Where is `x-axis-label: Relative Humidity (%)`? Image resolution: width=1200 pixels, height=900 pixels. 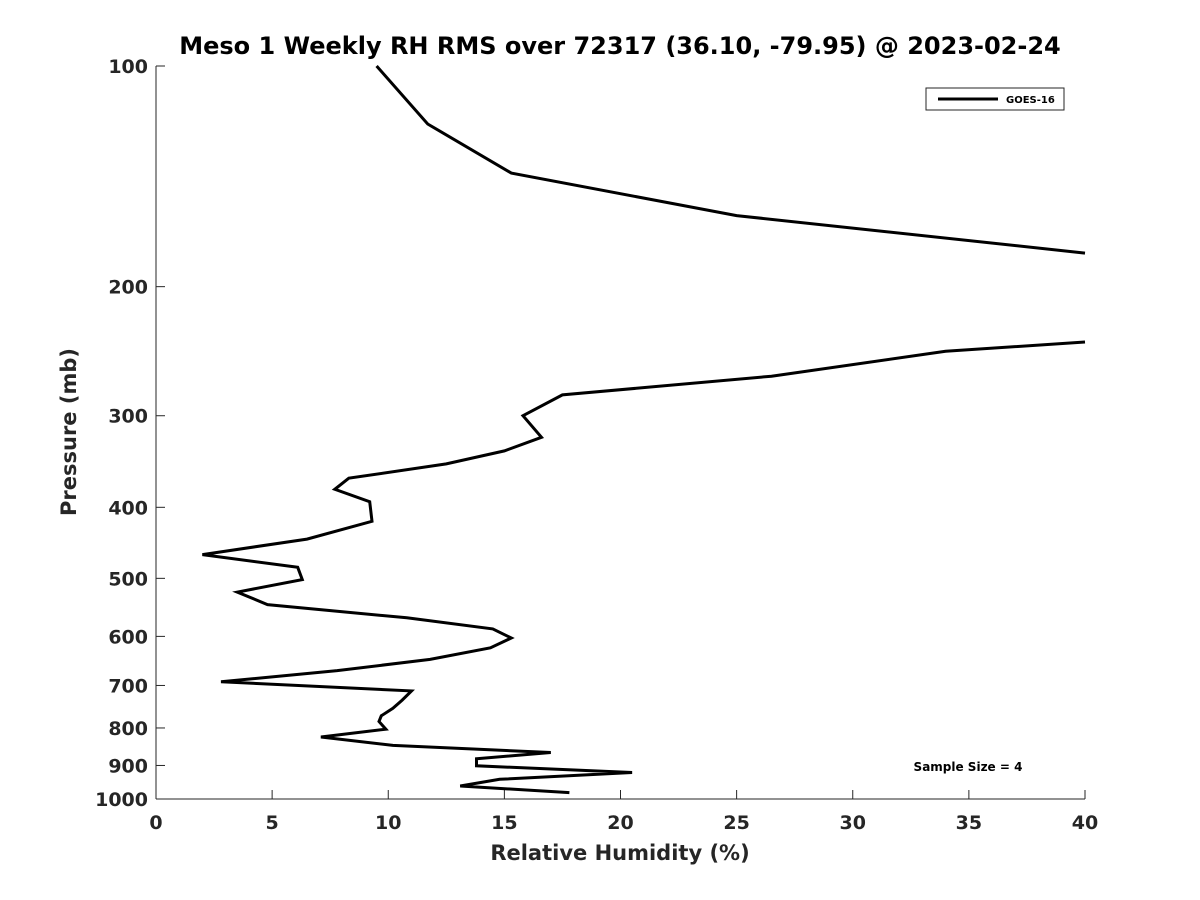 x-axis-label: Relative Humidity (%) is located at coordinates (619, 853).